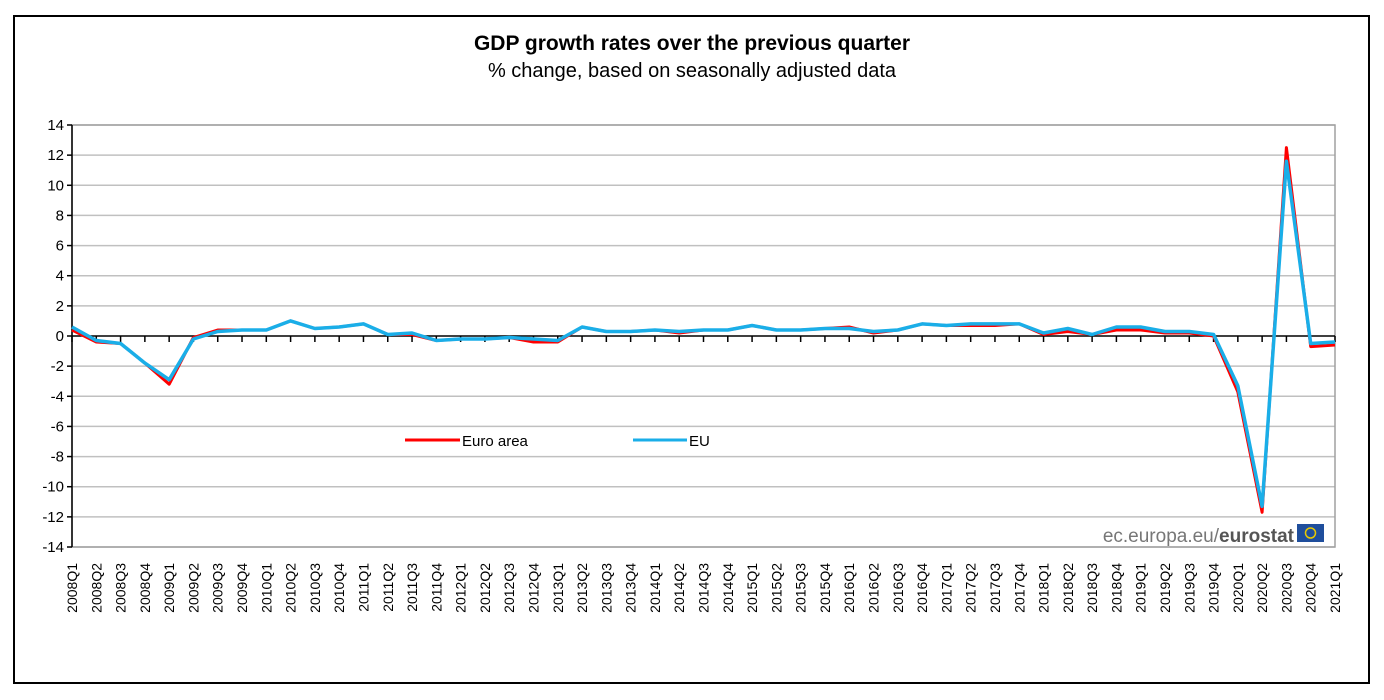 The image size is (1384, 700). Describe the element at coordinates (53, 517) in the screenshot. I see `y-tick-label: -12` at that location.